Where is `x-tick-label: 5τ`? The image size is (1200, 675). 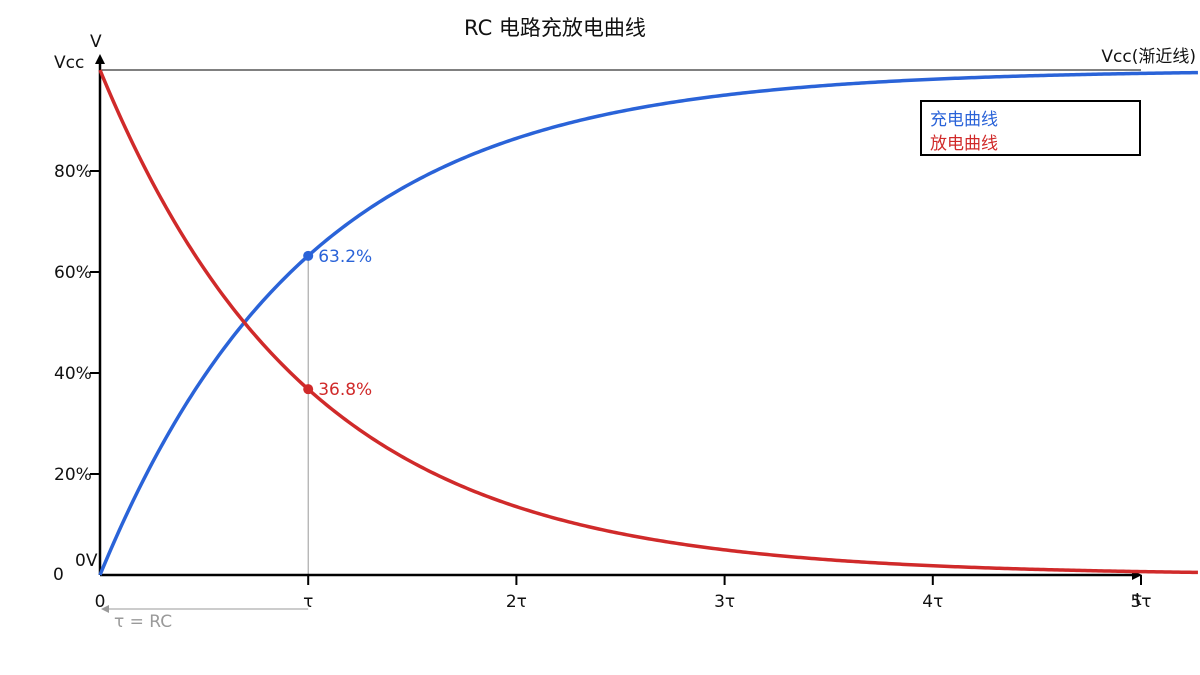 x-tick-label: 5τ is located at coordinates (1140, 602).